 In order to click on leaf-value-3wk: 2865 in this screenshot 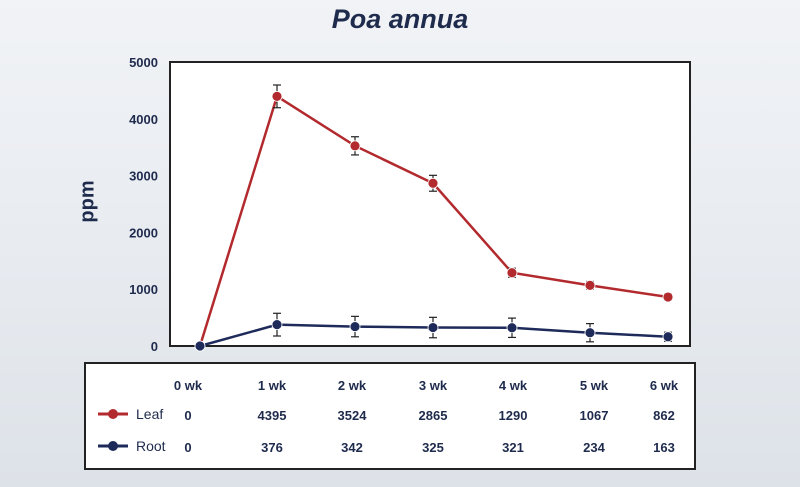, I will do `click(433, 415)`.